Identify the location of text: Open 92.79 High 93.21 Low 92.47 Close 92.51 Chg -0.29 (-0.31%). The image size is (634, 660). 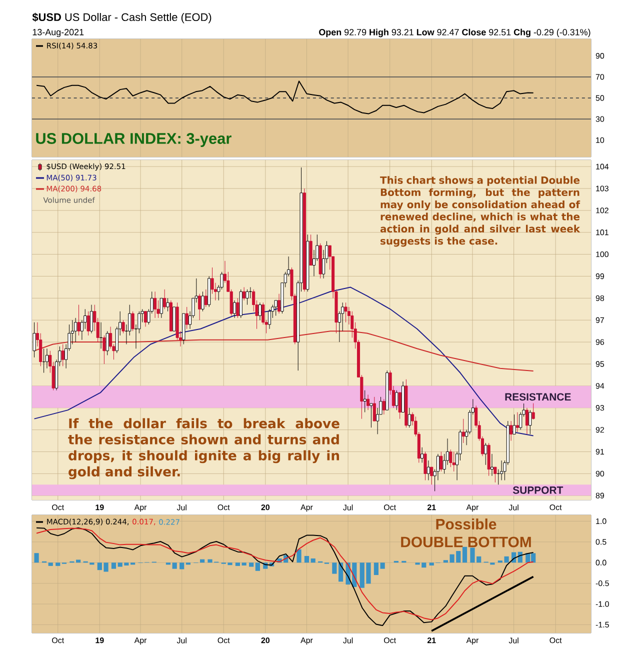
(454, 33).